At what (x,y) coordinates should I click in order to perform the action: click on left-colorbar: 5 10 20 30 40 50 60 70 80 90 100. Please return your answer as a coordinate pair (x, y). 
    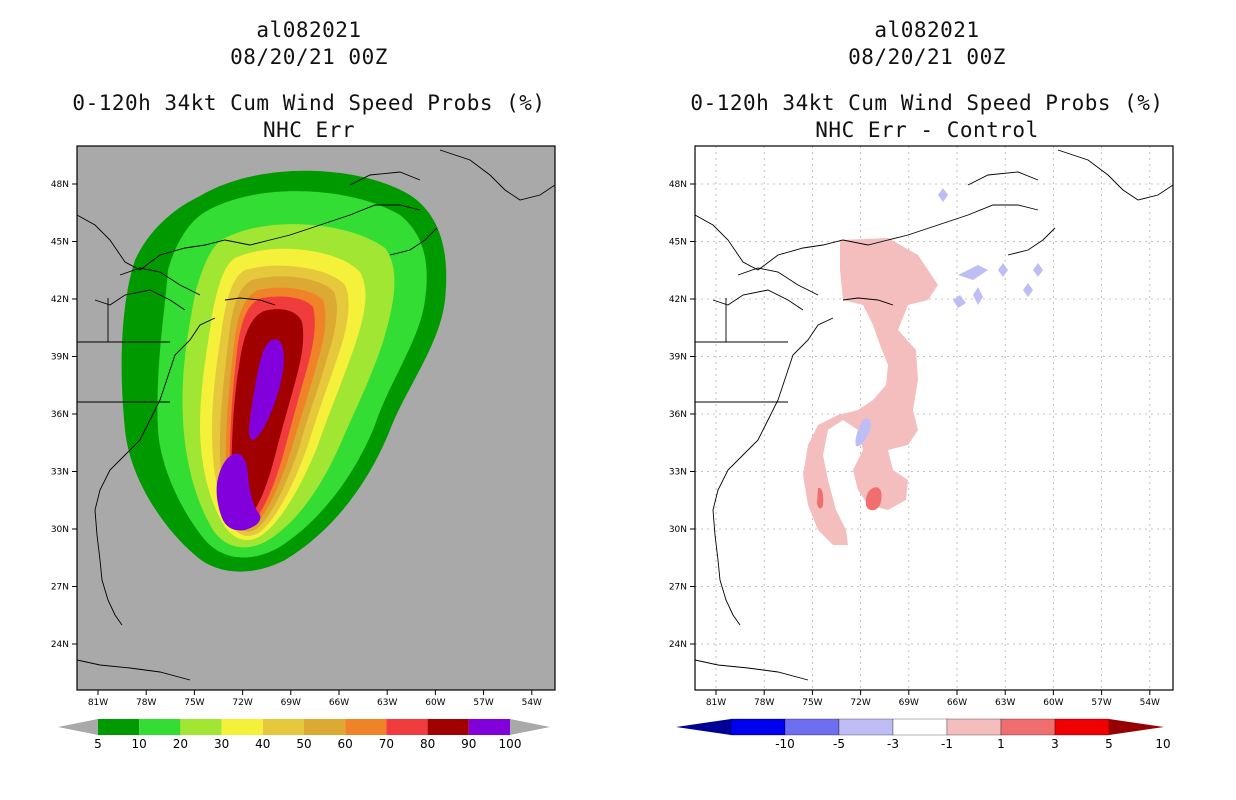
    Looking at the image, I should click on (304, 735).